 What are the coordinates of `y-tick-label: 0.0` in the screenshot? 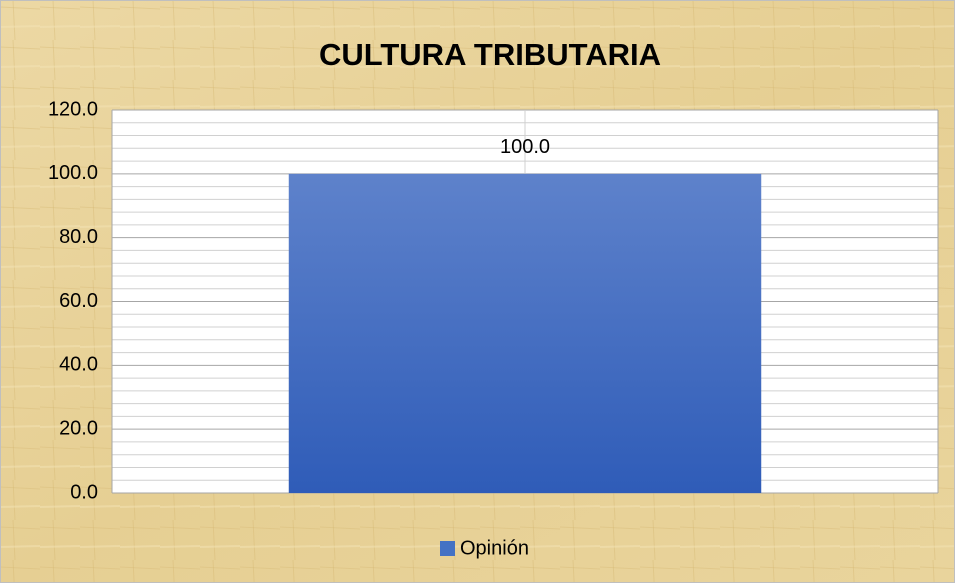 It's located at (84, 492).